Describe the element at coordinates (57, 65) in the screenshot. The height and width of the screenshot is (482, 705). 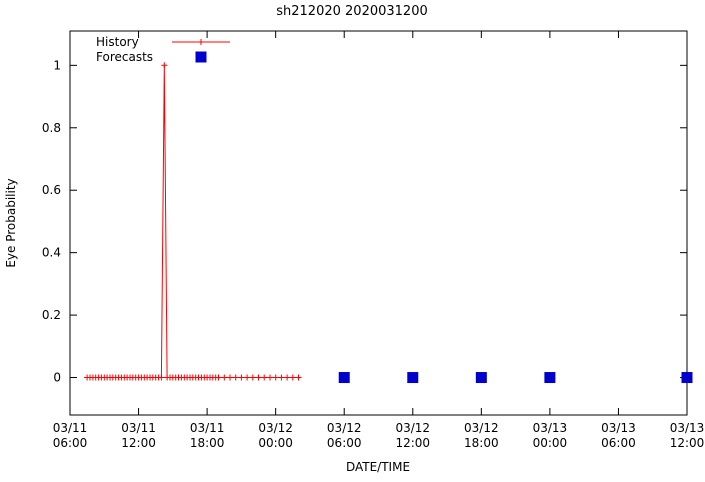
I see `y-tick-label: 1` at that location.